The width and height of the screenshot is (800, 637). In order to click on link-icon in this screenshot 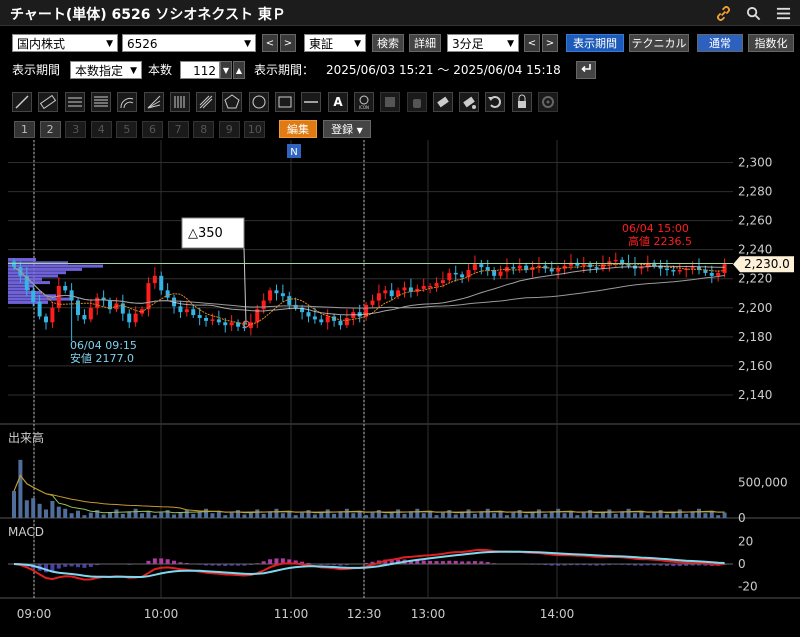, I will do `click(723, 13)`.